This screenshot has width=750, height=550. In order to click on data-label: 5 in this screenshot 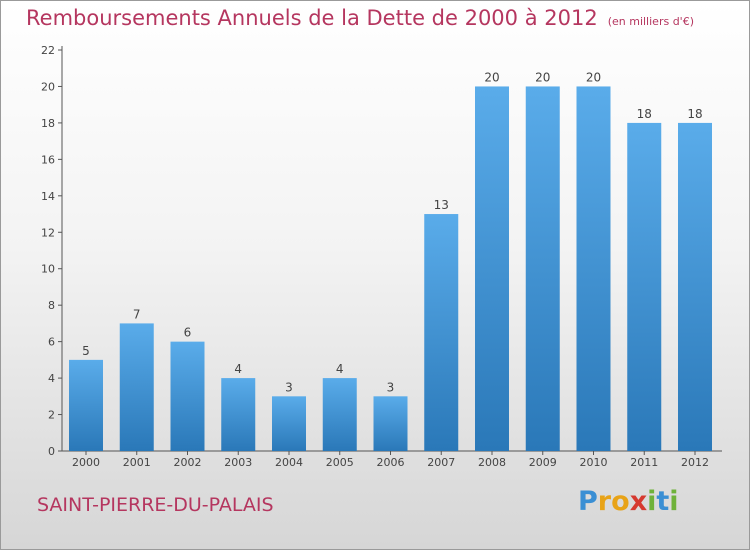, I will do `click(86, 351)`.